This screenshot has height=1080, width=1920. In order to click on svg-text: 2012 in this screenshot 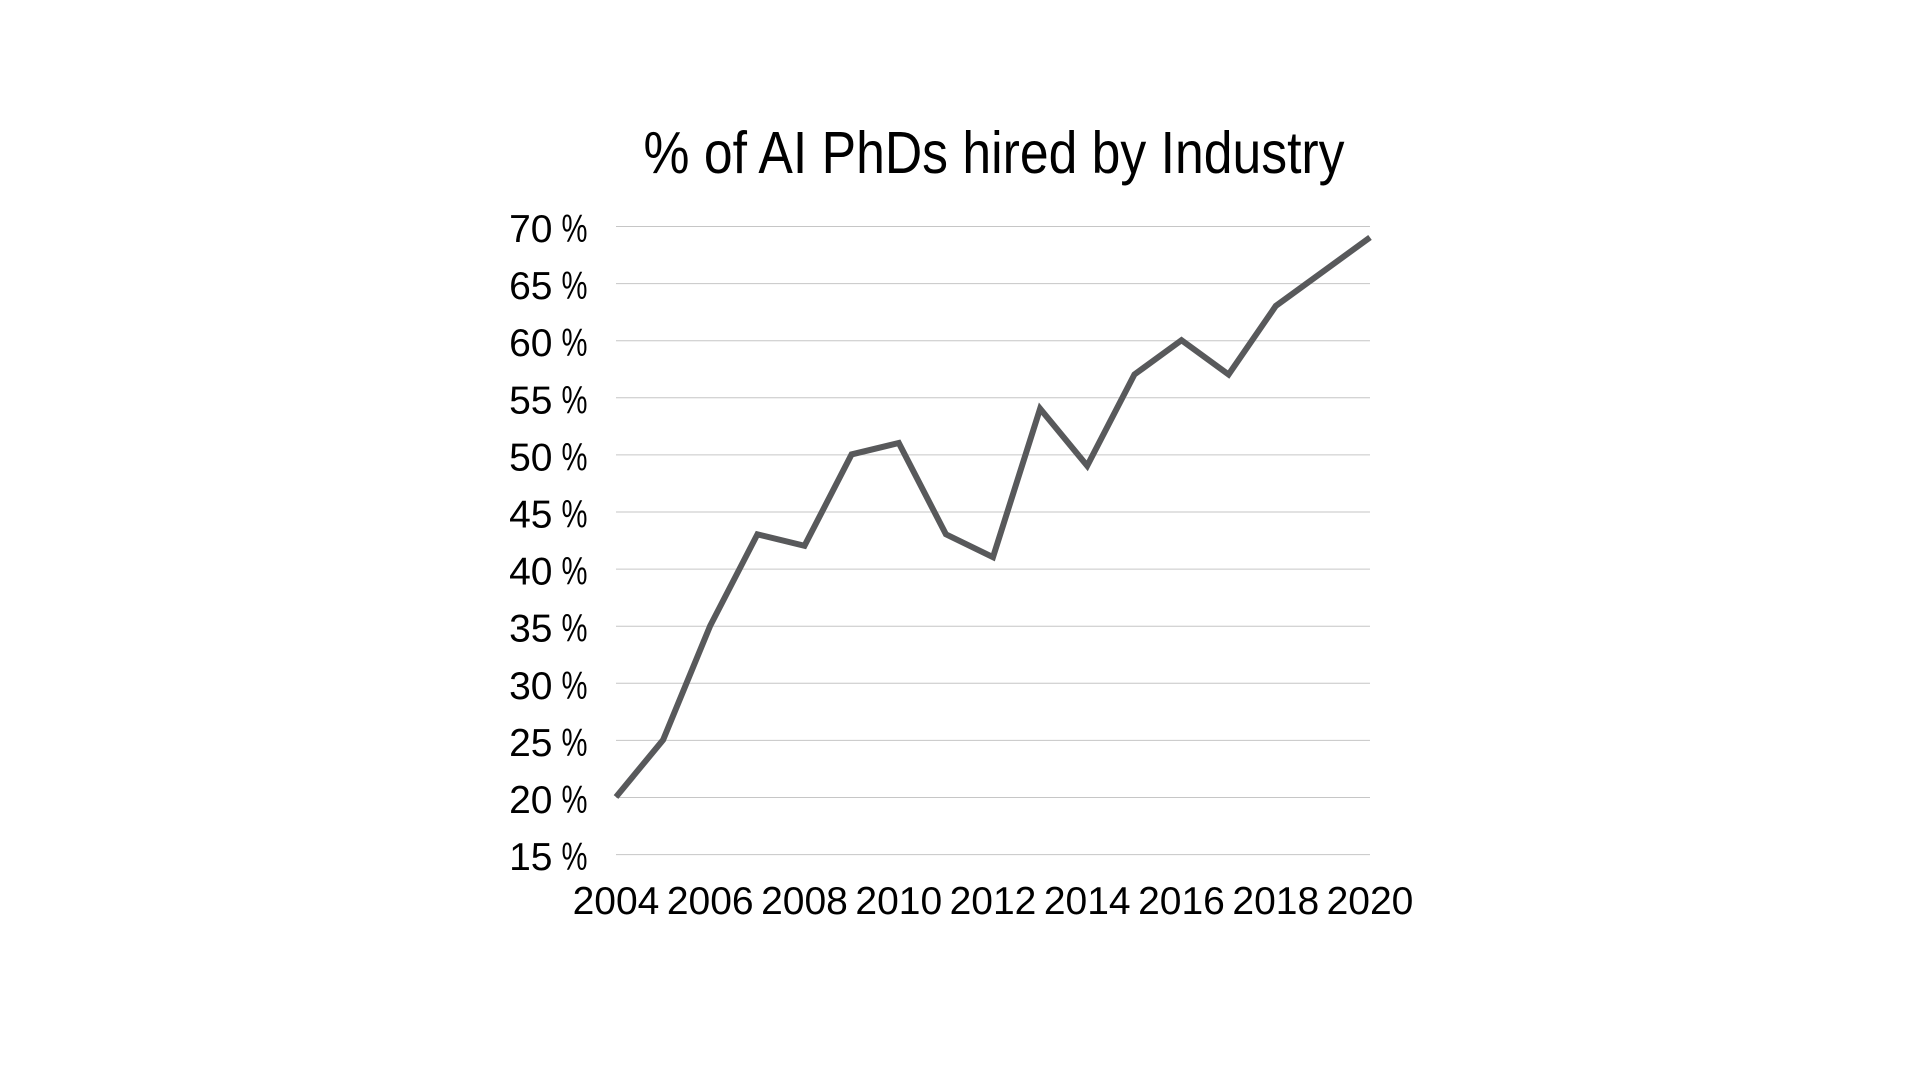, I will do `click(993, 901)`.